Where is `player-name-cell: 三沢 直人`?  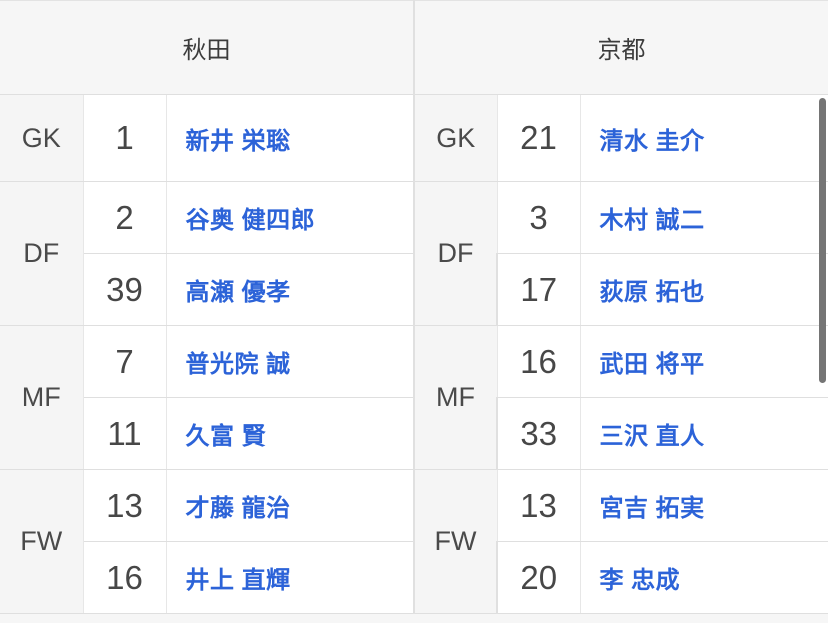
player-name-cell: 三沢 直人 is located at coordinates (704, 433).